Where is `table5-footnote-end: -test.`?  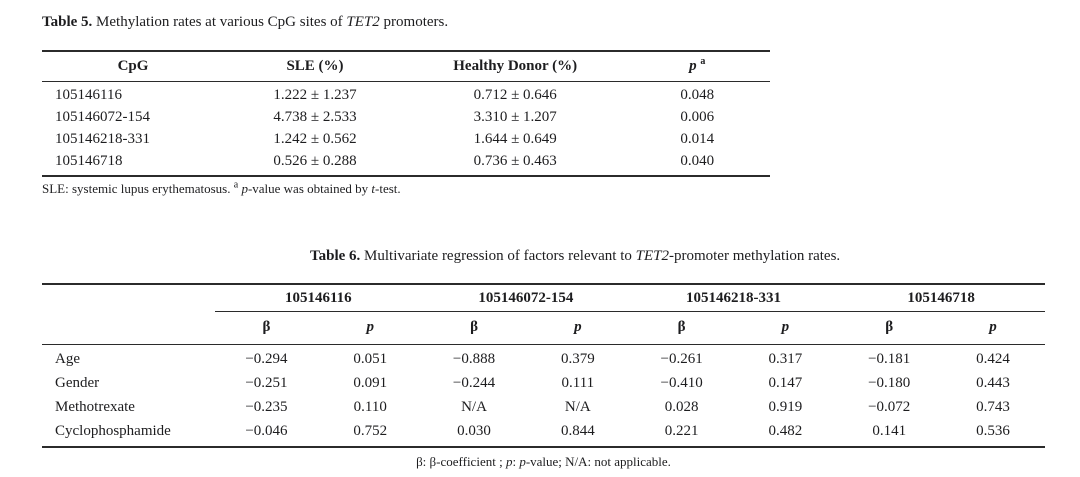
table5-footnote-end: -test. is located at coordinates (388, 188).